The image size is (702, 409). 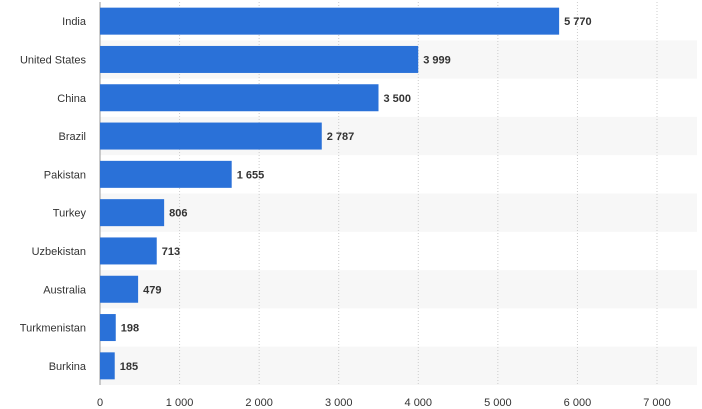 I want to click on bar-pakistan, so click(x=166, y=174).